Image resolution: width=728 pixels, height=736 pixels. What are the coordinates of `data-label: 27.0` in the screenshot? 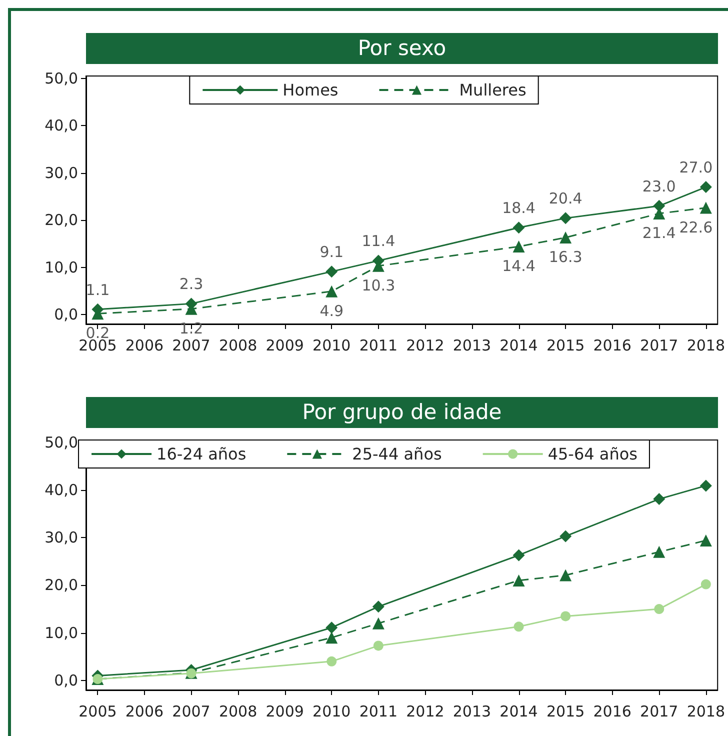 It's located at (696, 167).